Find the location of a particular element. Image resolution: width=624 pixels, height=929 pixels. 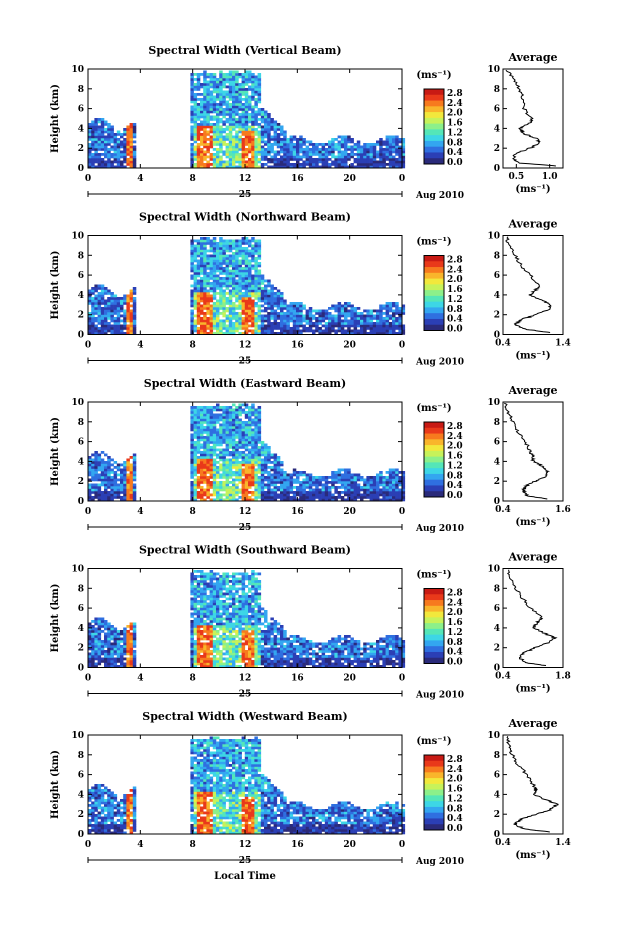

x-tick-label: 16 is located at coordinates (297, 179).